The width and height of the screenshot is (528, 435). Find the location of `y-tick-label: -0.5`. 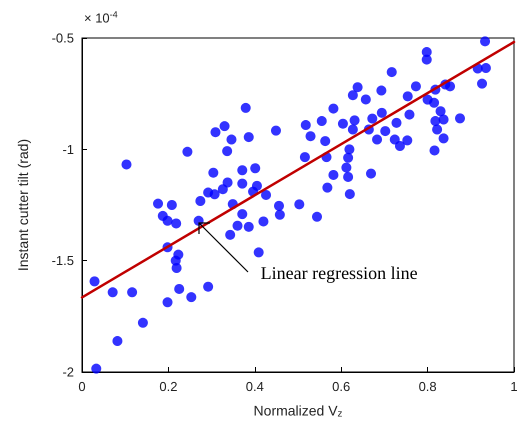

y-tick-label: -0.5 is located at coordinates (63, 38).